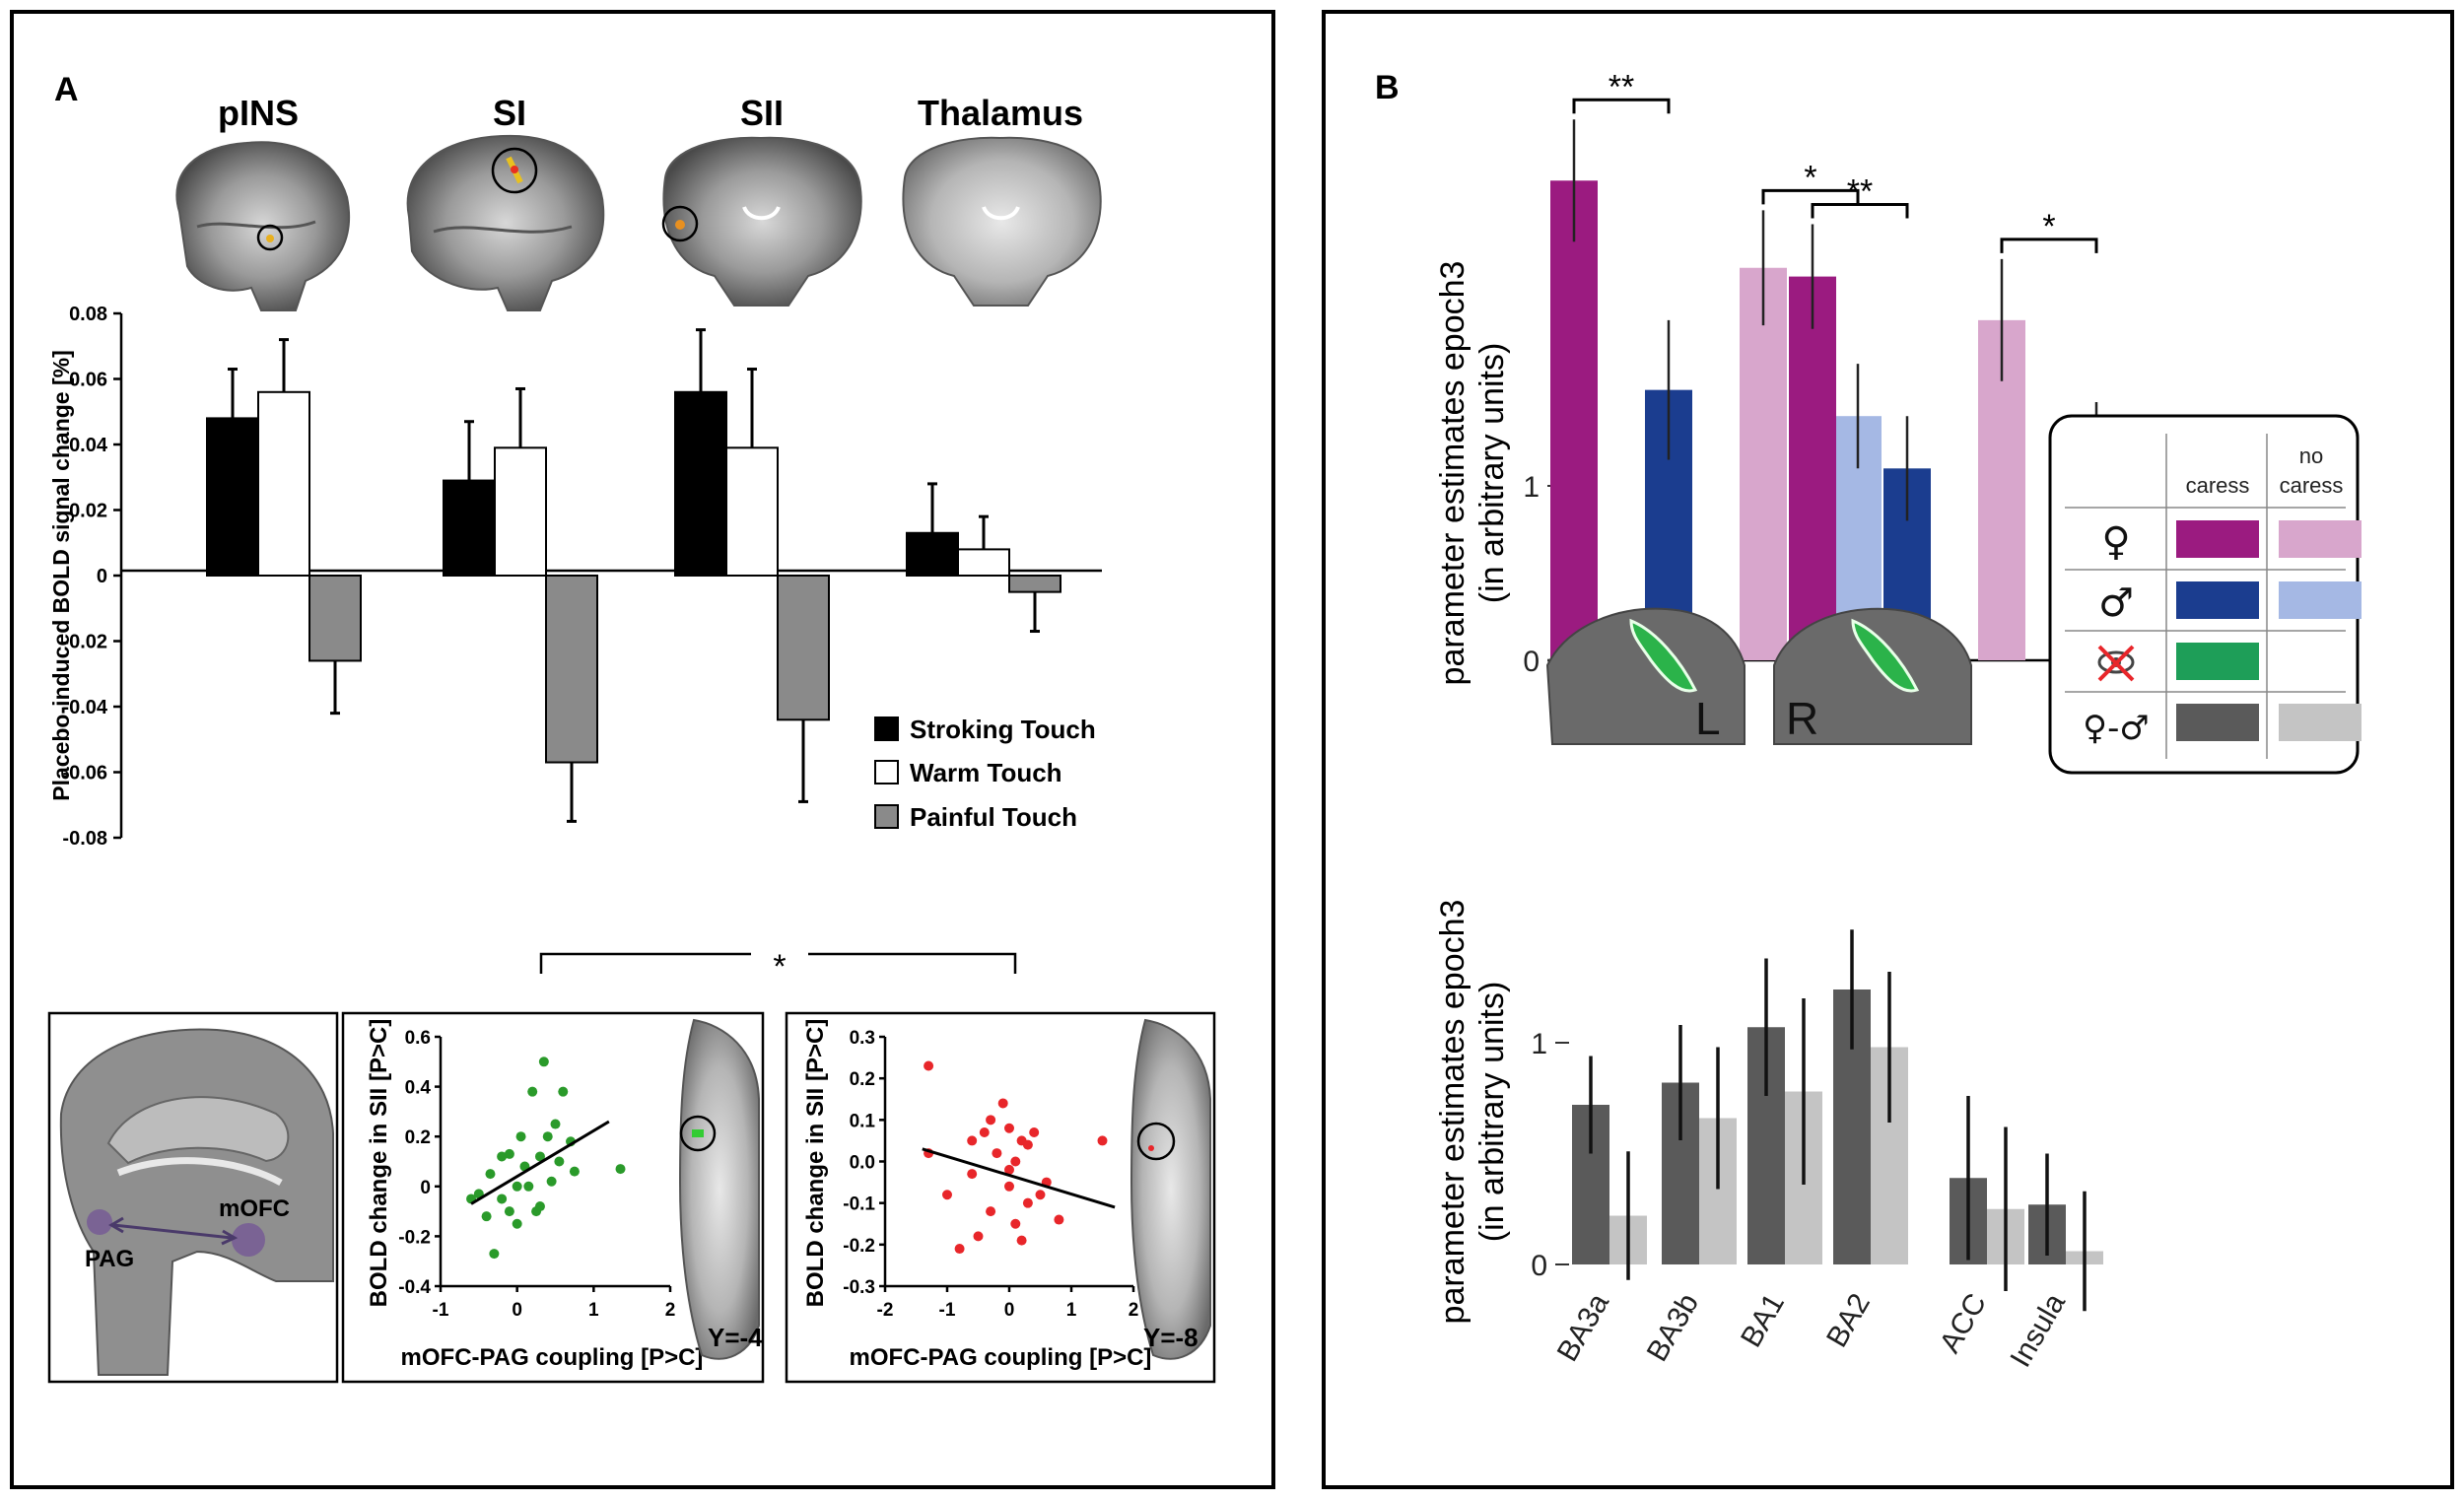 The height and width of the screenshot is (1501, 2464). I want to click on scatter-left-x-label: mOFC-PAG coupling [P>C], so click(552, 1357).